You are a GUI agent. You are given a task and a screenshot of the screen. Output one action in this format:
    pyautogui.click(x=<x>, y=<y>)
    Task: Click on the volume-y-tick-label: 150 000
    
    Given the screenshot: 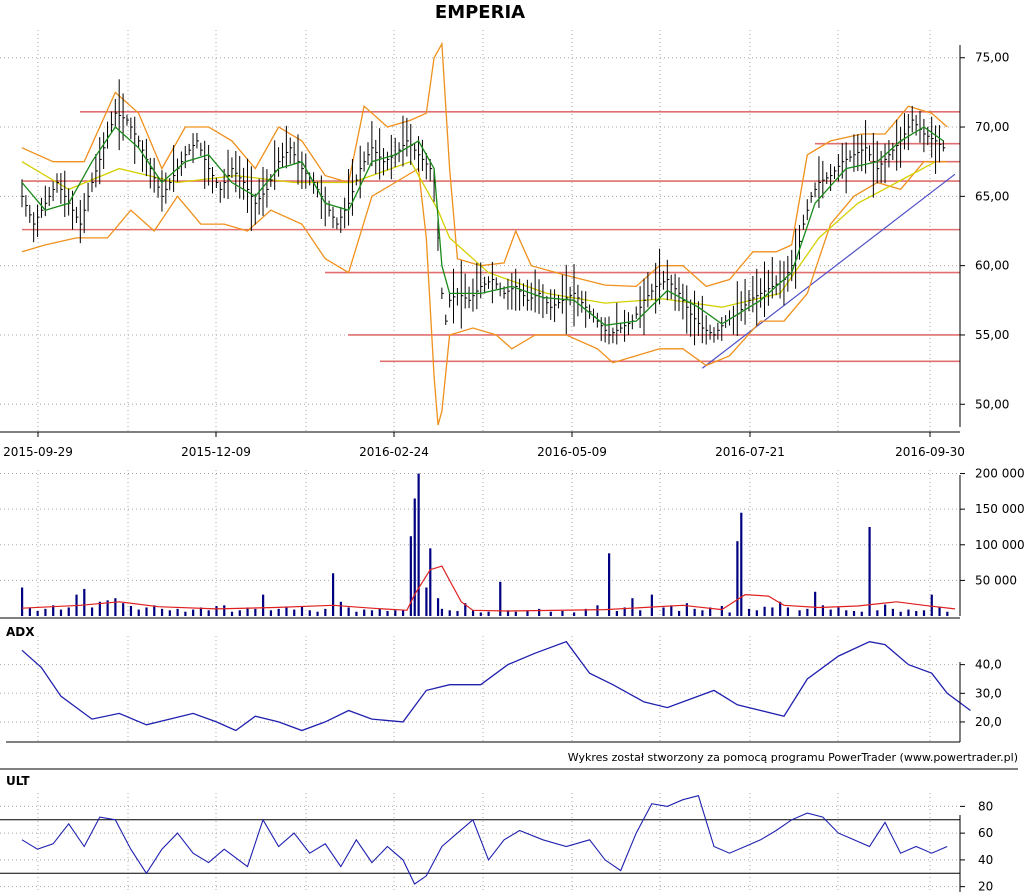 What is the action you would take?
    pyautogui.click(x=999, y=509)
    